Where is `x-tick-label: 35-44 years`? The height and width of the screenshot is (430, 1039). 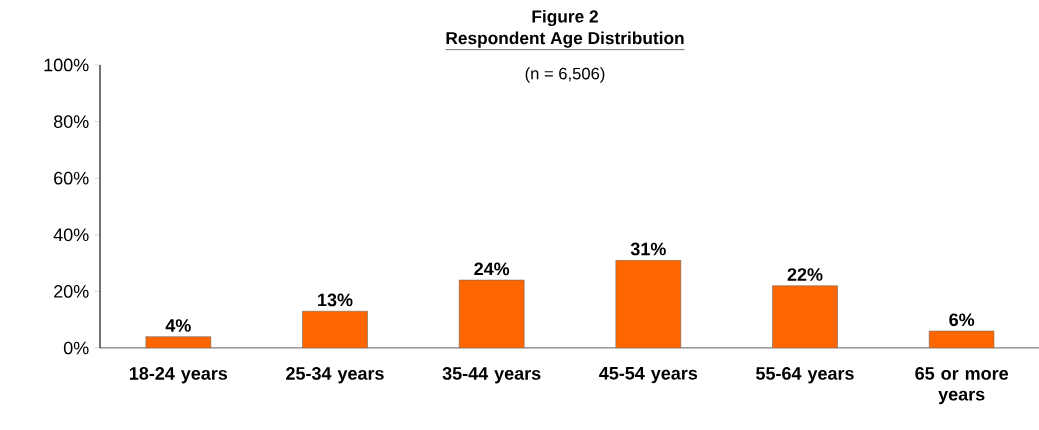 x-tick-label: 35-44 years is located at coordinates (491, 375).